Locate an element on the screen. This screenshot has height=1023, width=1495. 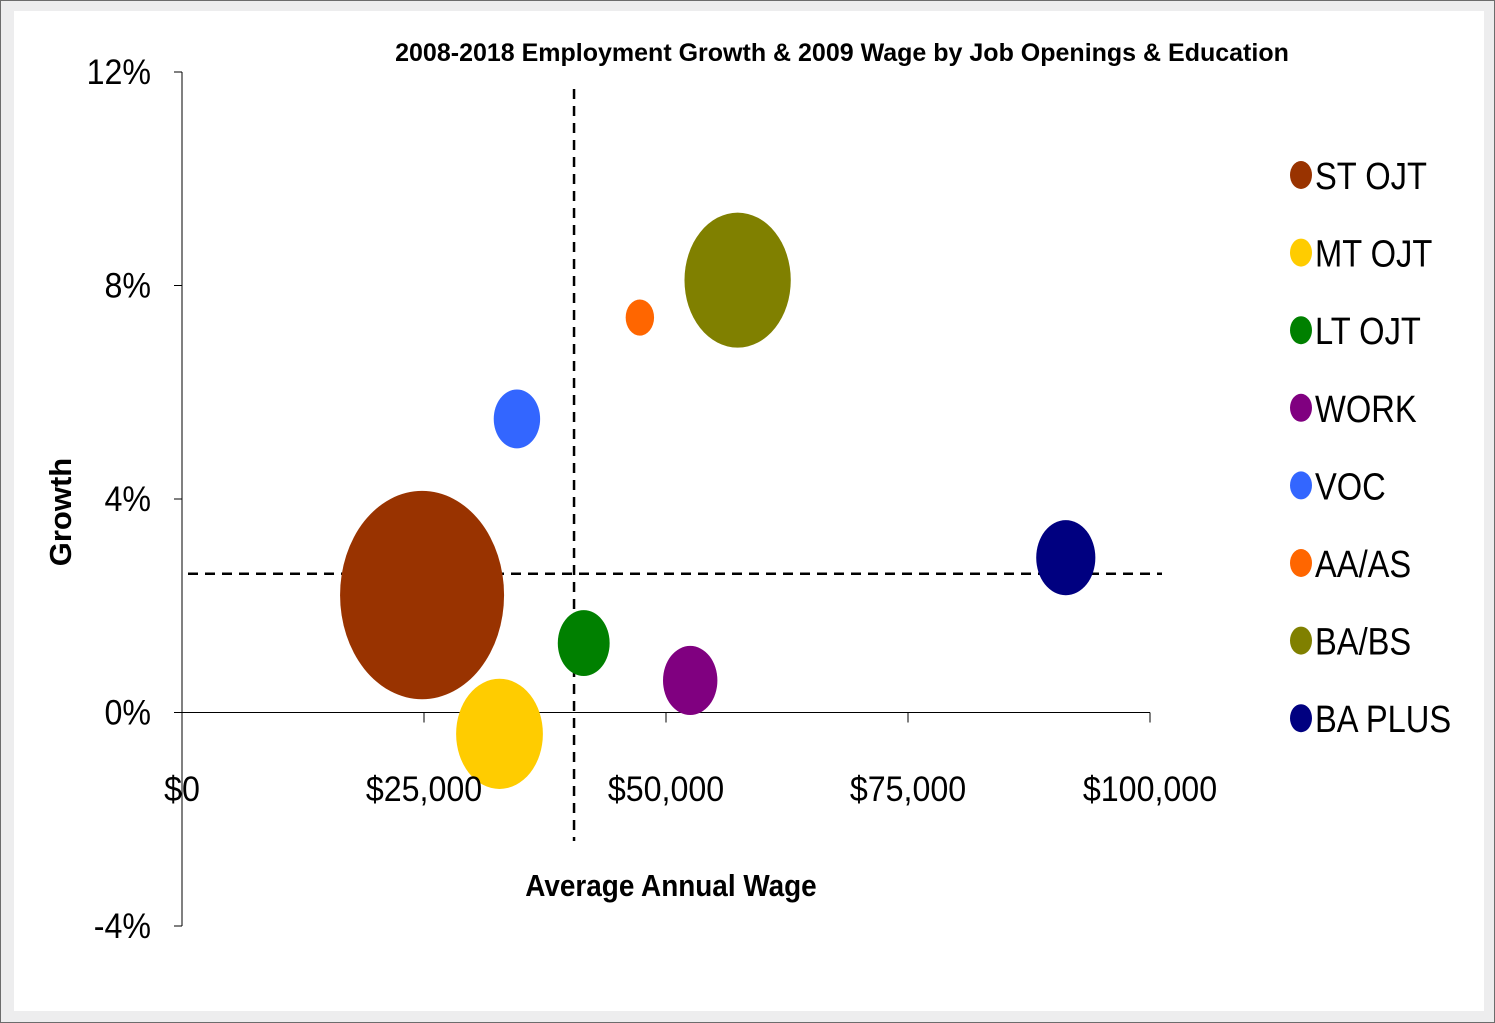
legend-label-aa-as: AA/AS is located at coordinates (1363, 564).